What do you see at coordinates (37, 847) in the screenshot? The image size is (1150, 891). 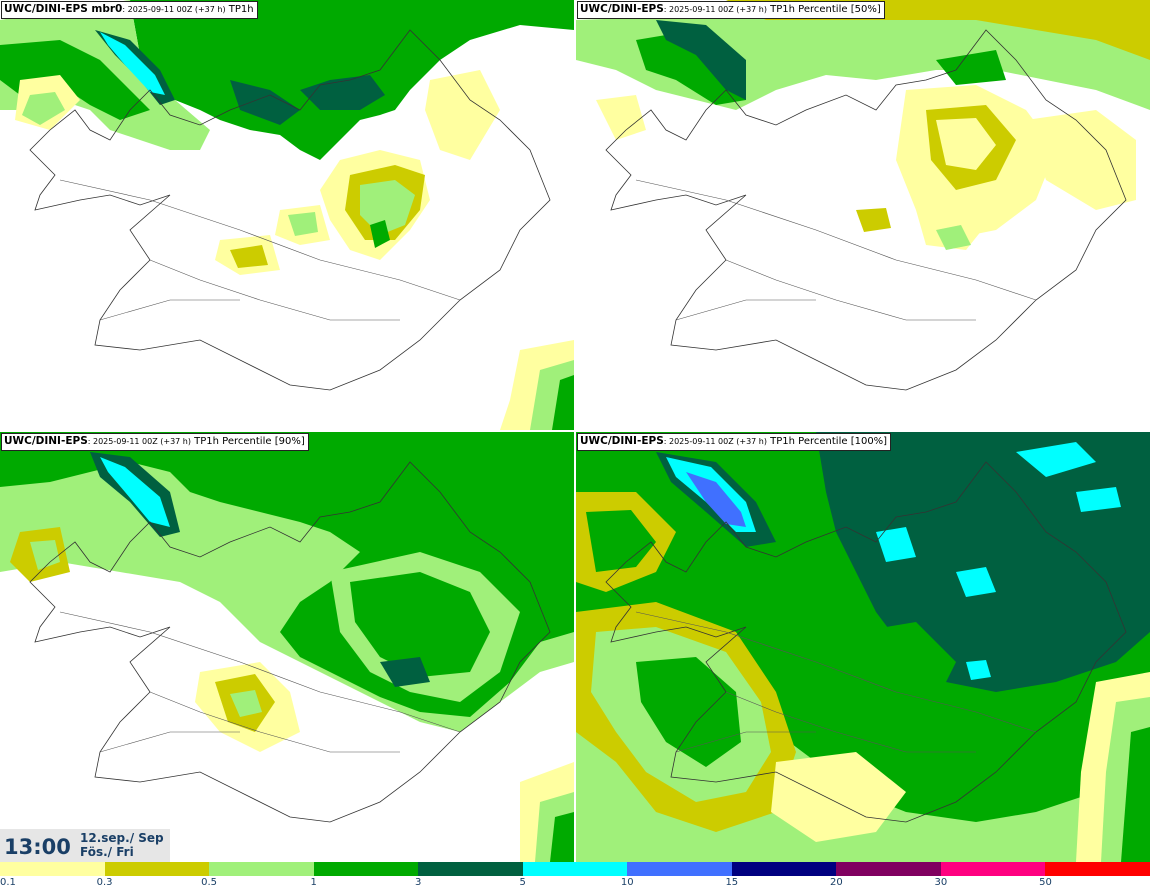 I see `valid-time: 13:00` at bounding box center [37, 847].